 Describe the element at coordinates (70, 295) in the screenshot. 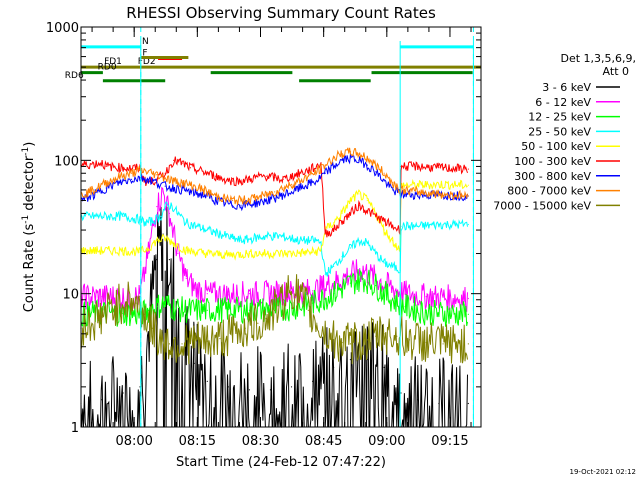

I see `y-tick-label-10: 10` at that location.